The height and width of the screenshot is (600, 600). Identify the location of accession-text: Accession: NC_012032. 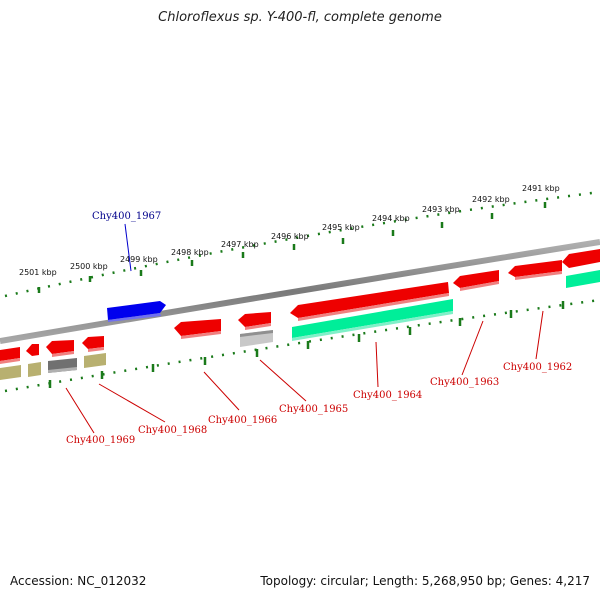
(78, 581).